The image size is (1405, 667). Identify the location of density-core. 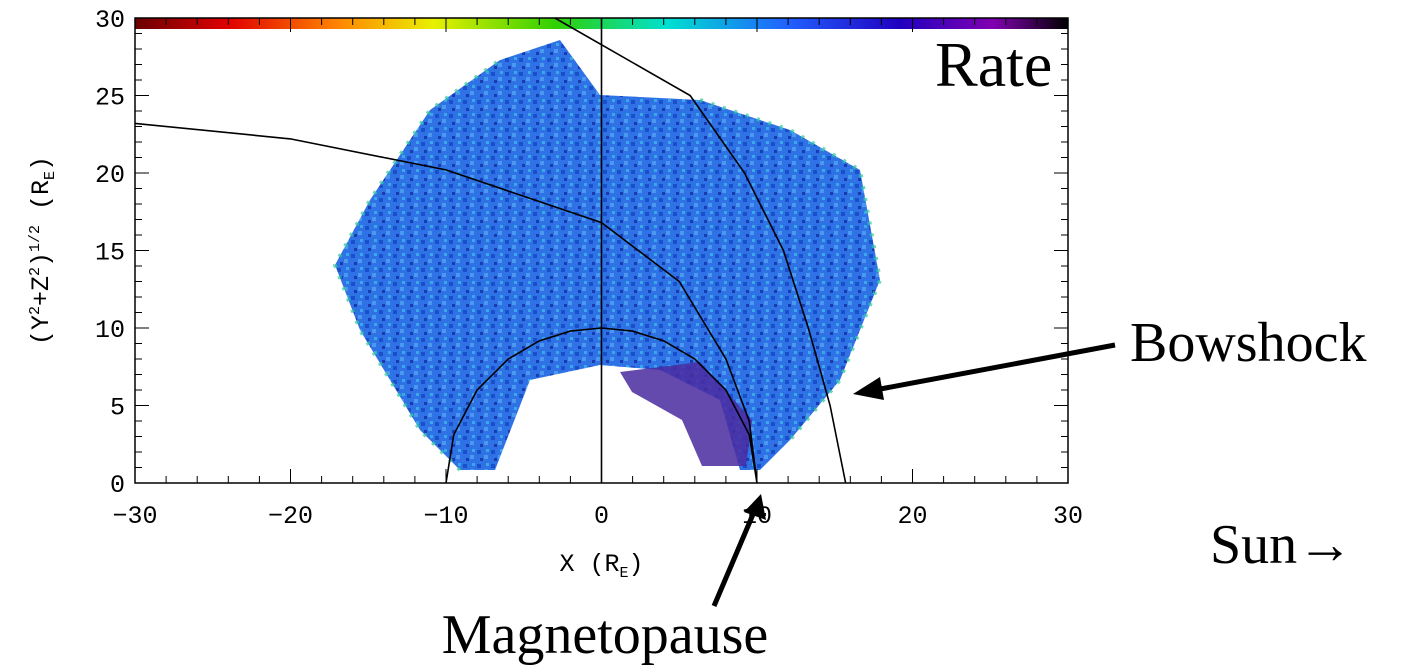
(686, 414).